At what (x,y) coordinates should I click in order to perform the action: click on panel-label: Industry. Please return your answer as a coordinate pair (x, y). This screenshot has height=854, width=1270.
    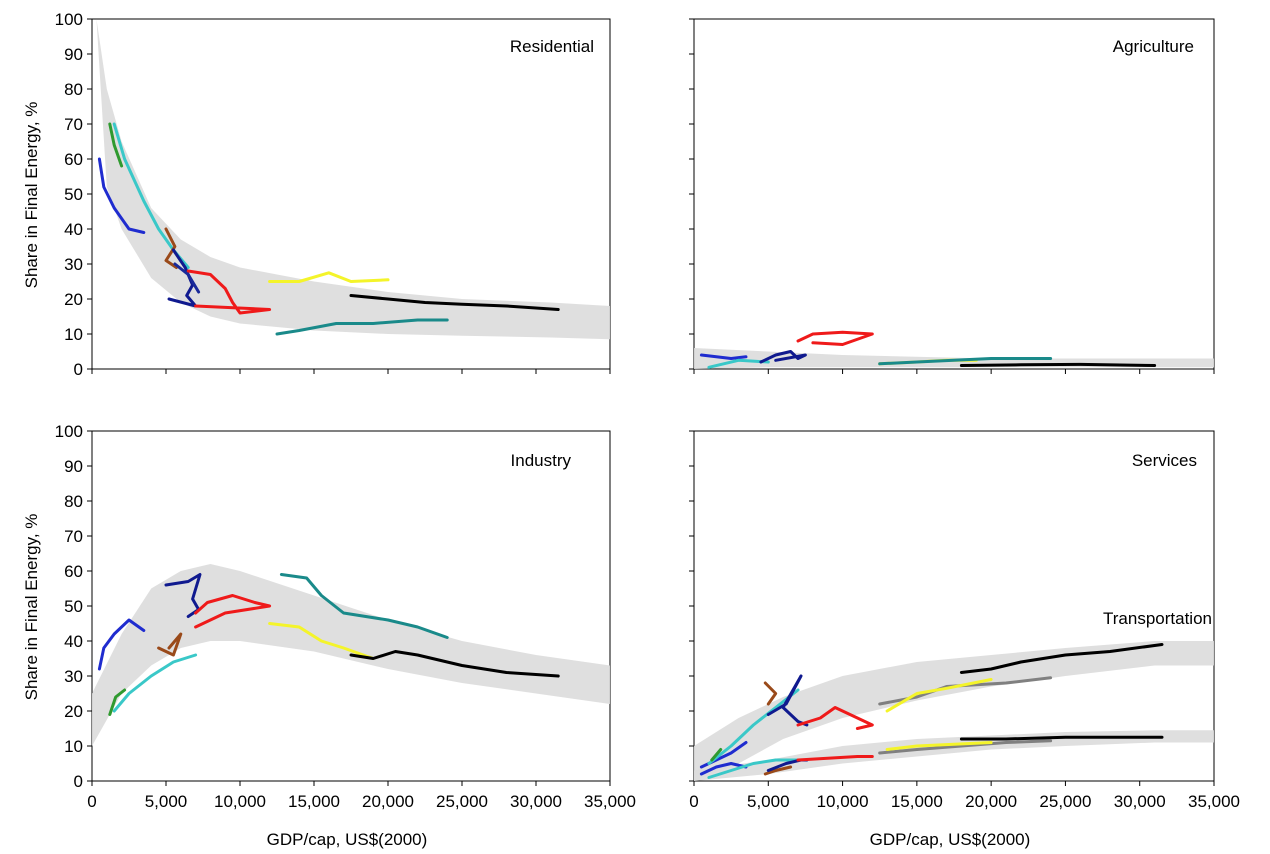
    Looking at the image, I should click on (541, 460).